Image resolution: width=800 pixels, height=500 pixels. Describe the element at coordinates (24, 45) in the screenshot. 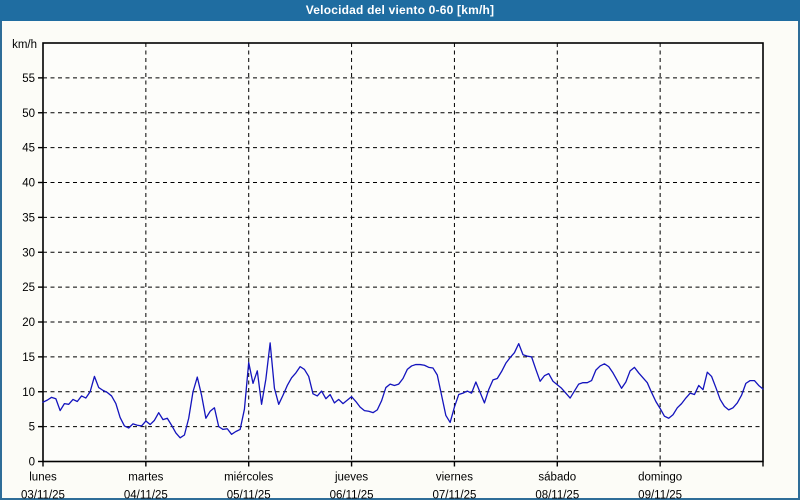

I see `y-axis-unit-label: km/h` at that location.